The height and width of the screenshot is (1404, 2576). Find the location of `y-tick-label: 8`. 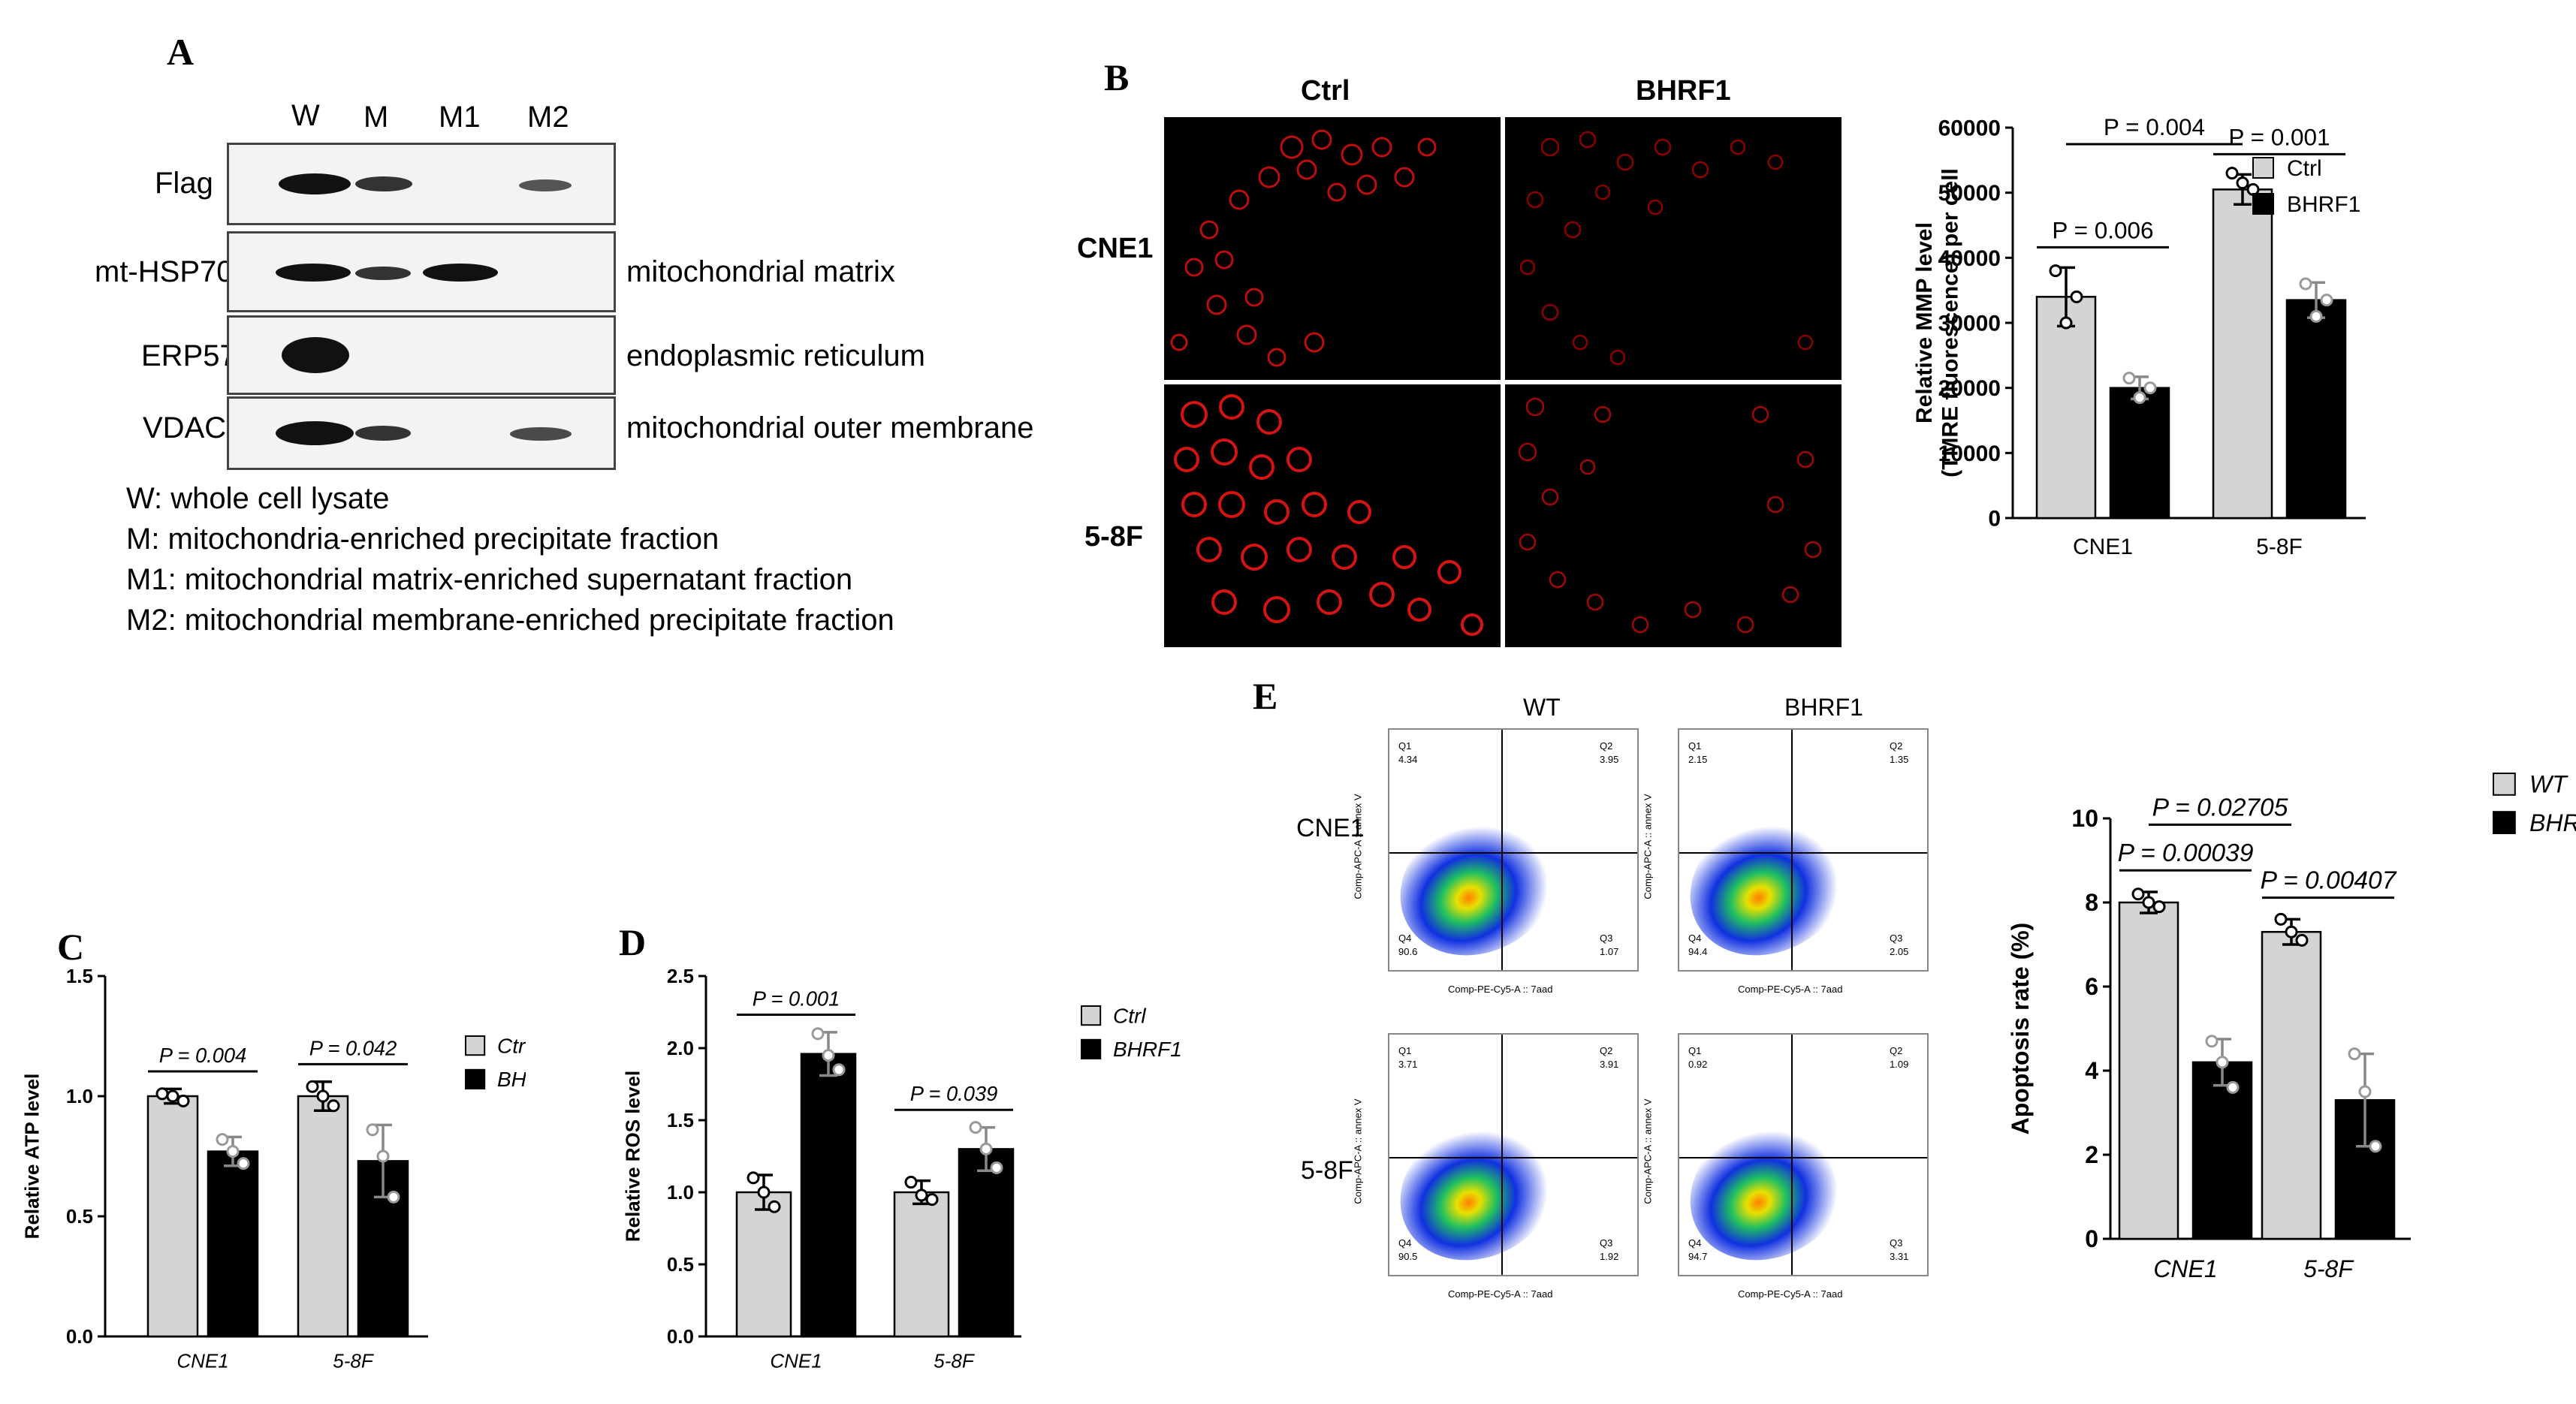

y-tick-label: 8 is located at coordinates (2091, 902).